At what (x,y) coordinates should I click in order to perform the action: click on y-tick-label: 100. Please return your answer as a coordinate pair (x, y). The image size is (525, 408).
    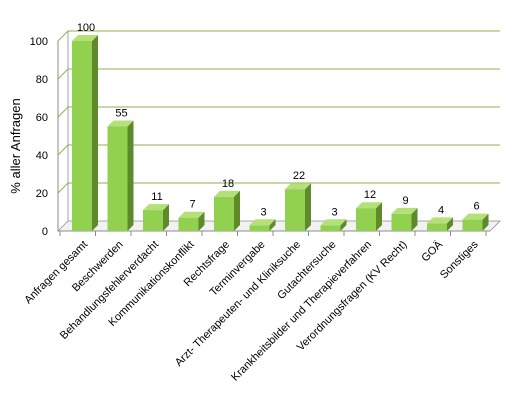
    Looking at the image, I should click on (39, 42).